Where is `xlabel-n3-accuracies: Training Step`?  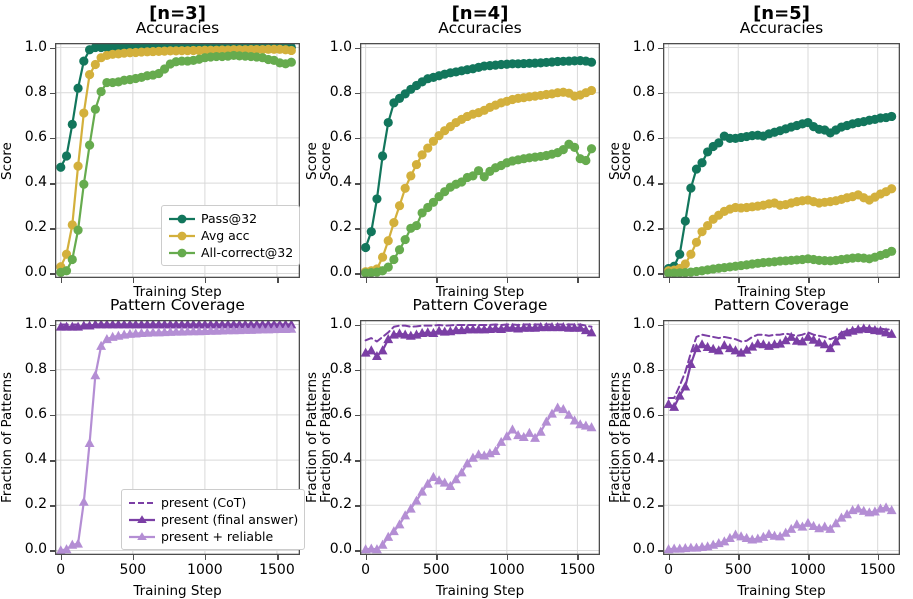 xlabel-n3-accuracies: Training Step is located at coordinates (177, 292).